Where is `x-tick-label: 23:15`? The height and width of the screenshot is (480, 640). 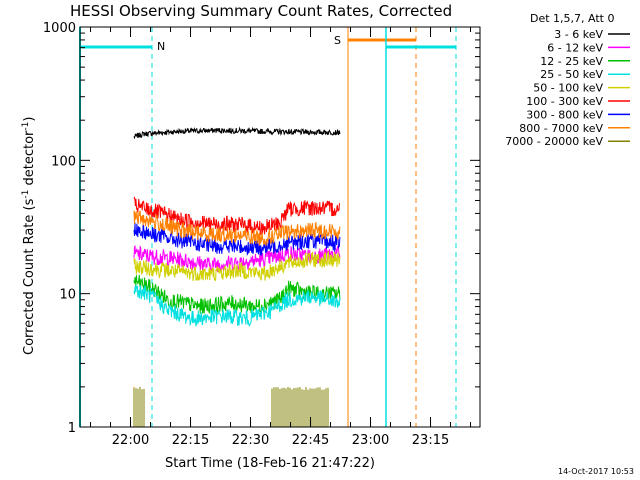 x-tick-label: 23:15 is located at coordinates (430, 440).